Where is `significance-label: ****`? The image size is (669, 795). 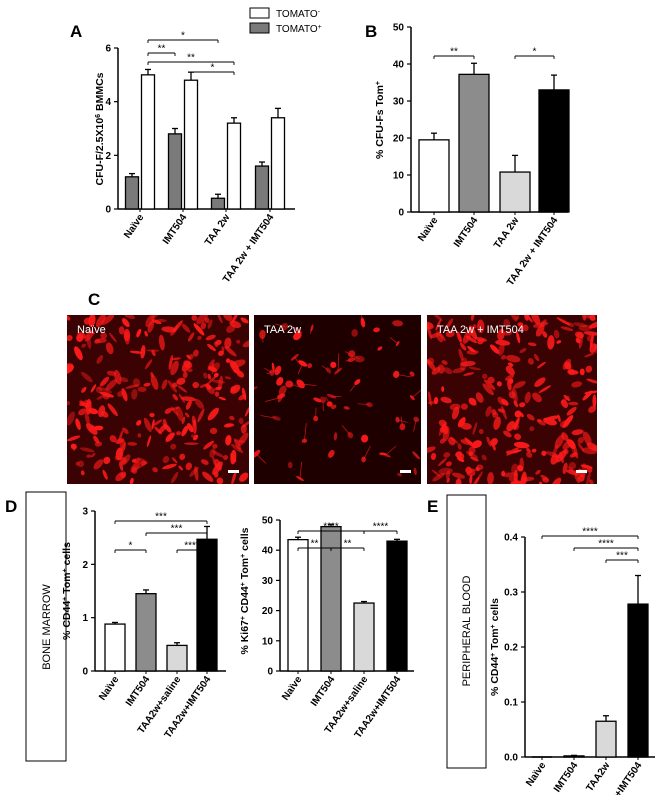
significance-label: **** is located at coordinates (590, 532).